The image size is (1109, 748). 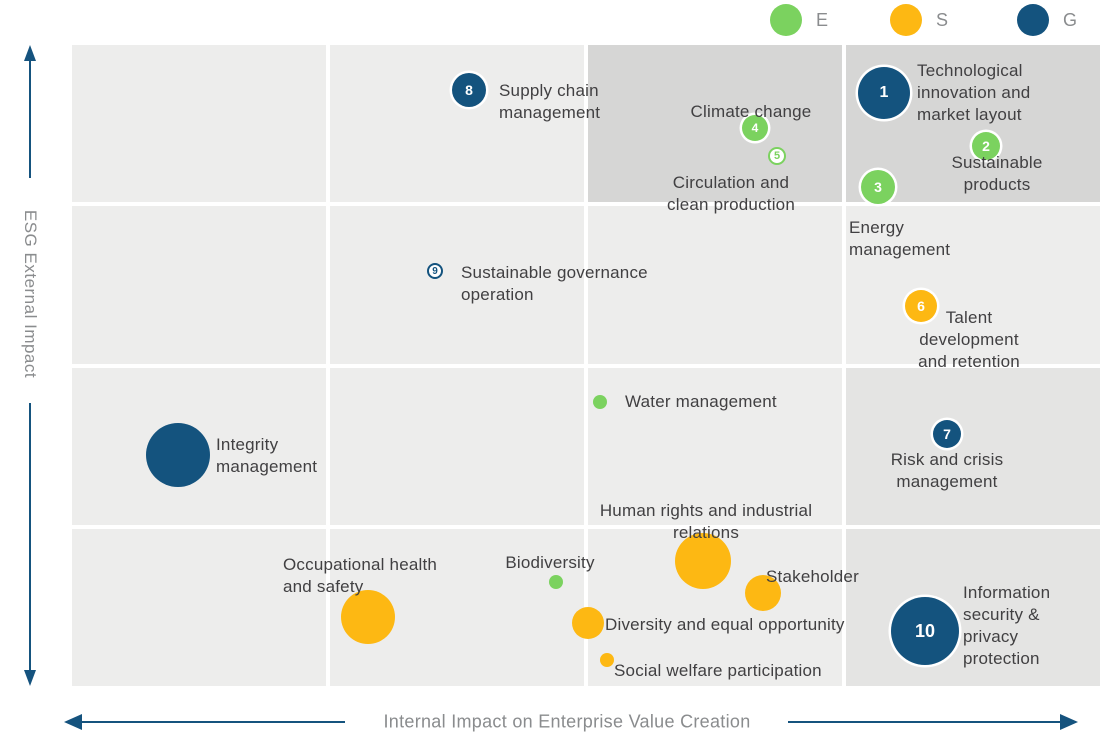 I want to click on label-sustainable-governance-operation: Sustainable governance operation, so click(x=554, y=283).